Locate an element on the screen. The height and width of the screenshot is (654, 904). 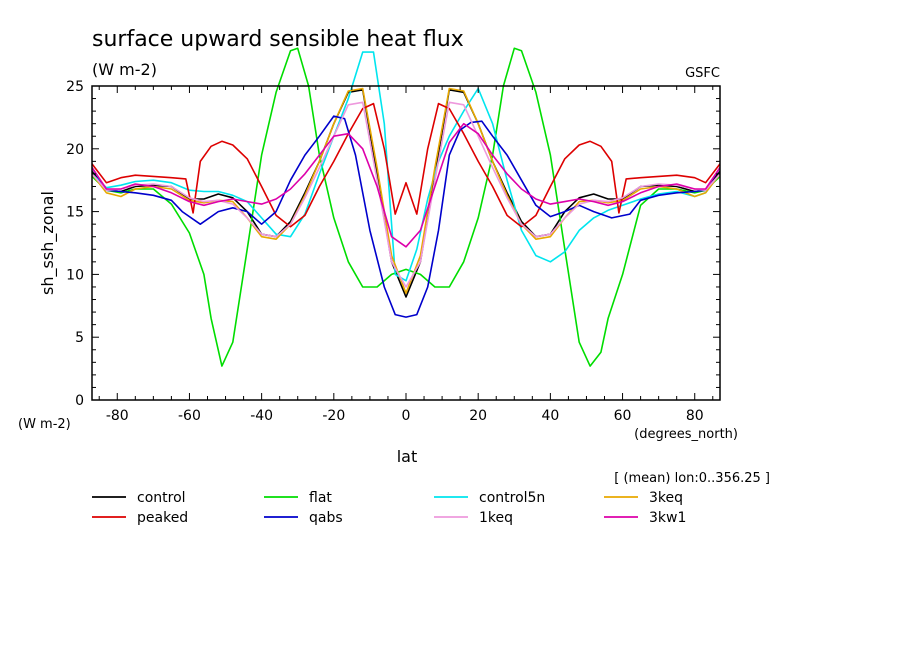
y-tick-label: 10 is located at coordinates (75, 275).